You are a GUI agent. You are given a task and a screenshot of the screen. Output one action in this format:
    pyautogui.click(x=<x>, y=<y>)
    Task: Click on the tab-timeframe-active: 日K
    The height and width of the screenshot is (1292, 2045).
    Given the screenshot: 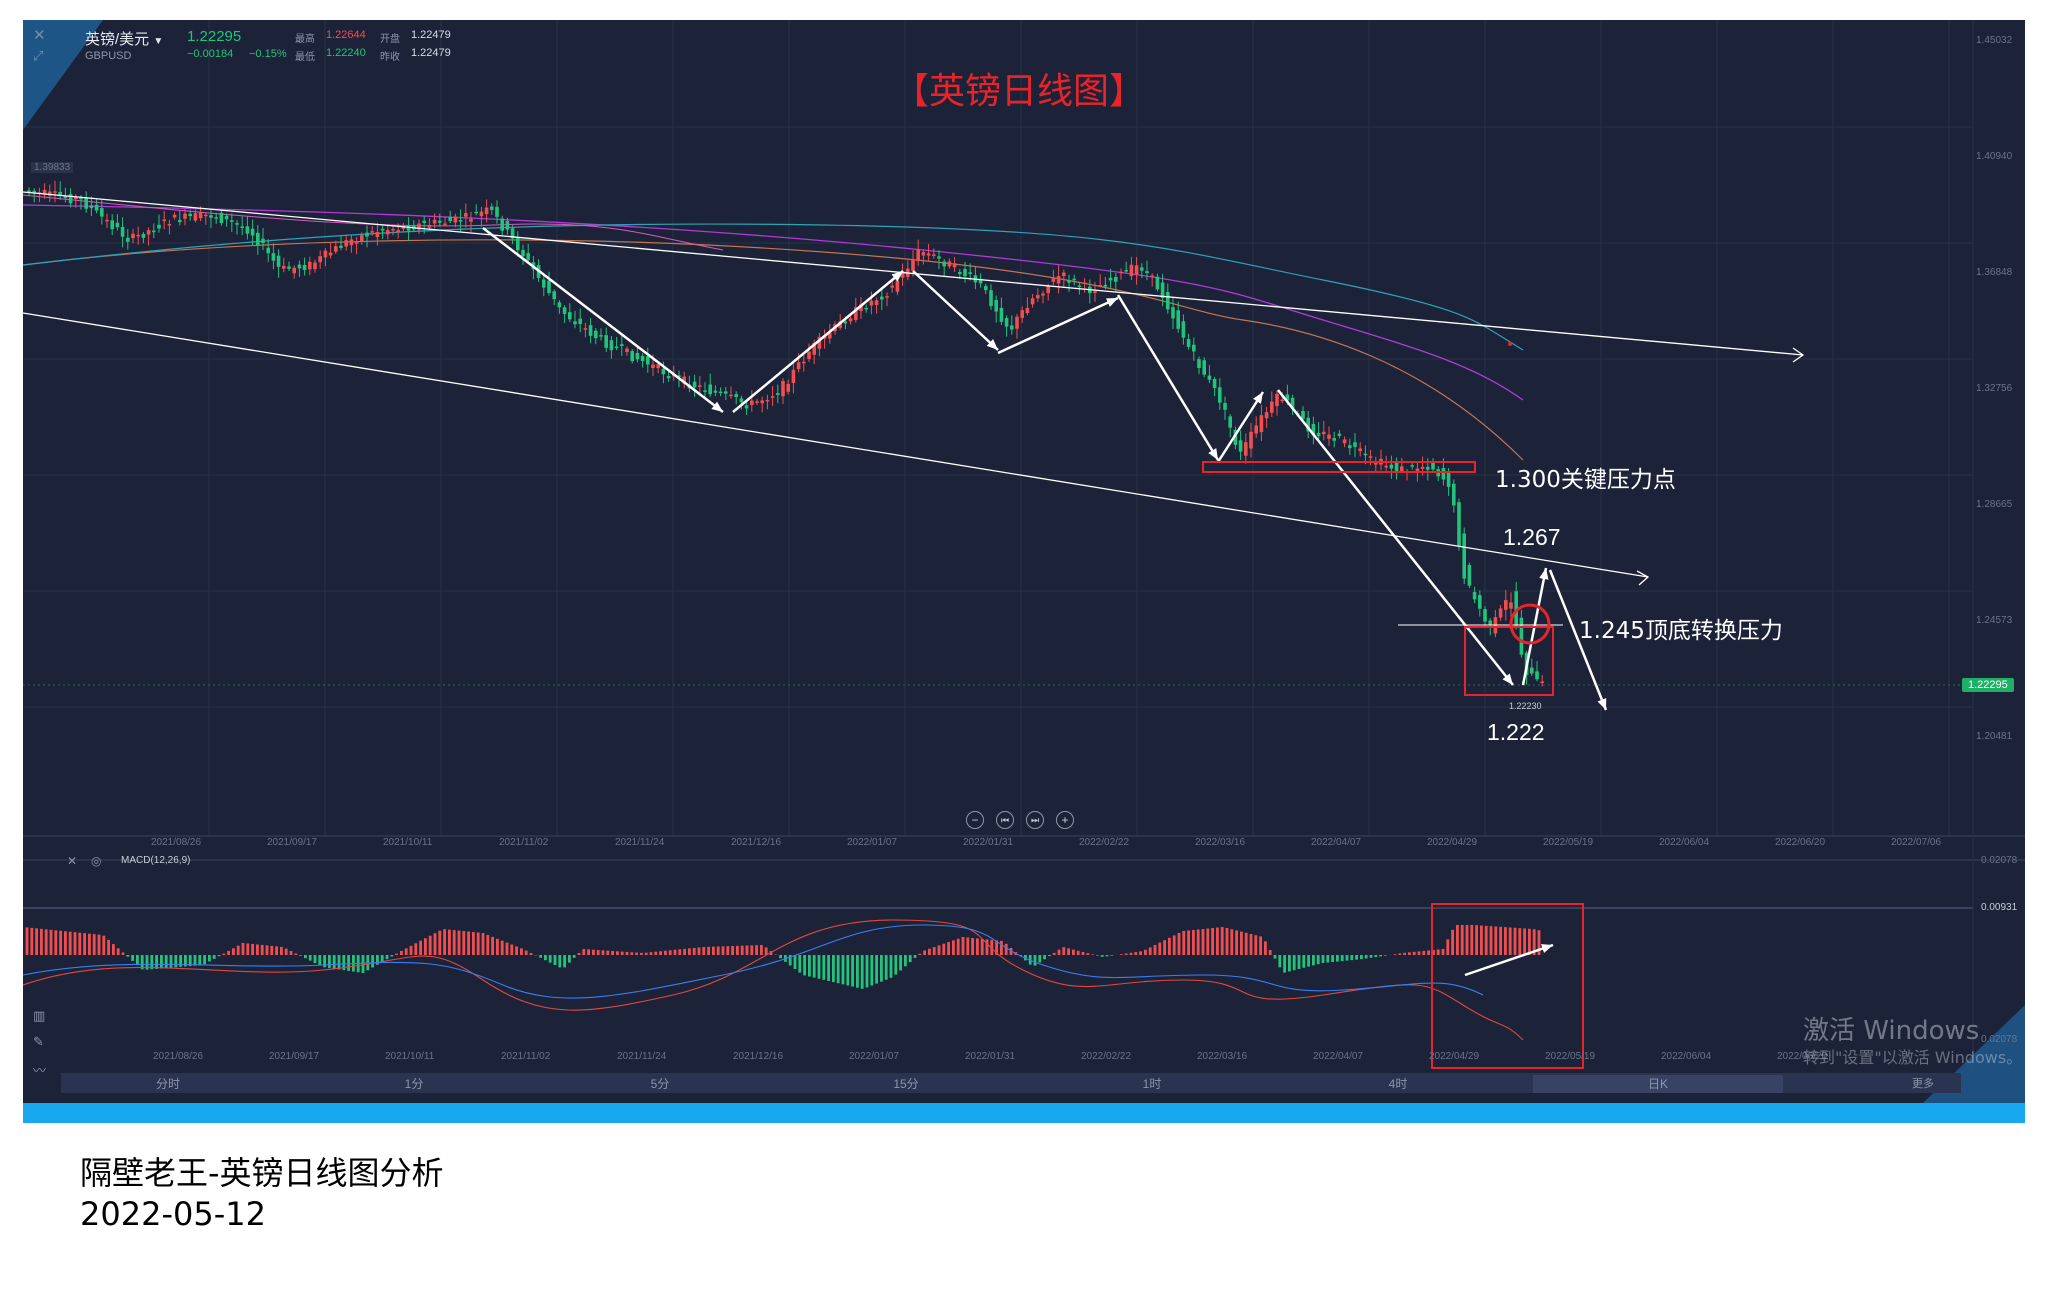 What is the action you would take?
    pyautogui.click(x=1658, y=1084)
    